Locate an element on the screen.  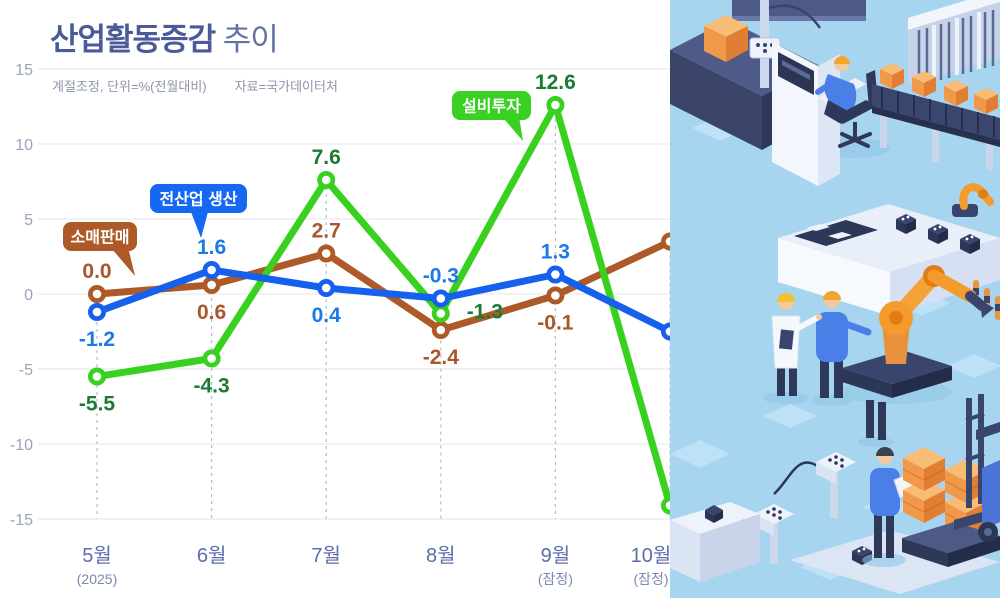
gripper is located at coordinates (987, 309).